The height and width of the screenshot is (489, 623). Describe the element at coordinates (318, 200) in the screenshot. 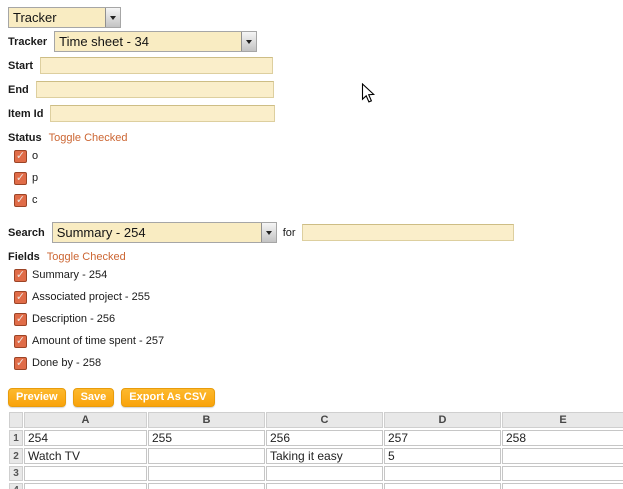

I see `status-option-row: ✓ c` at that location.